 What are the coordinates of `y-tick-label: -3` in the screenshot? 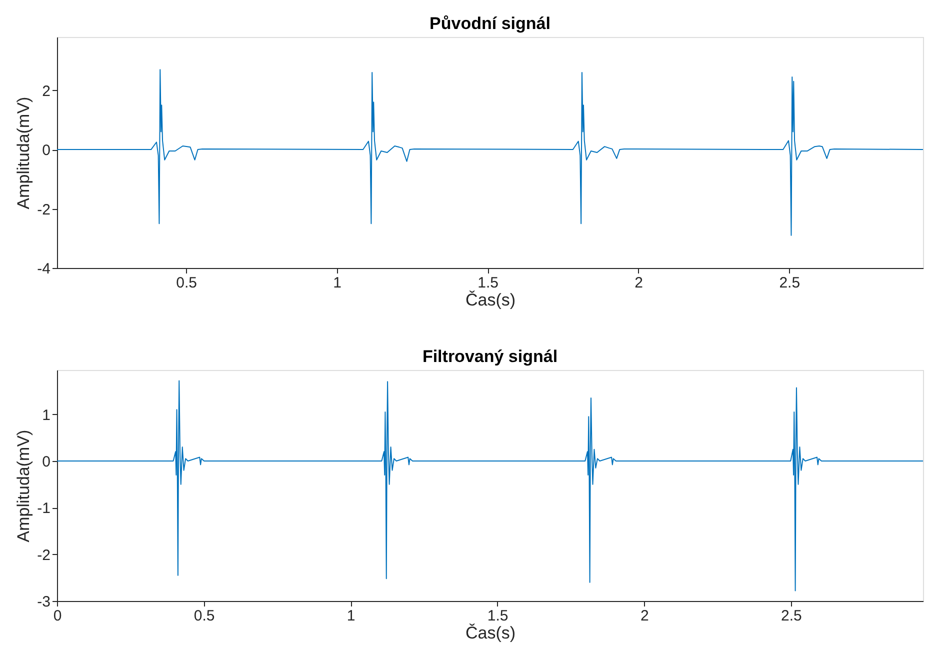 It's located at (43, 602).